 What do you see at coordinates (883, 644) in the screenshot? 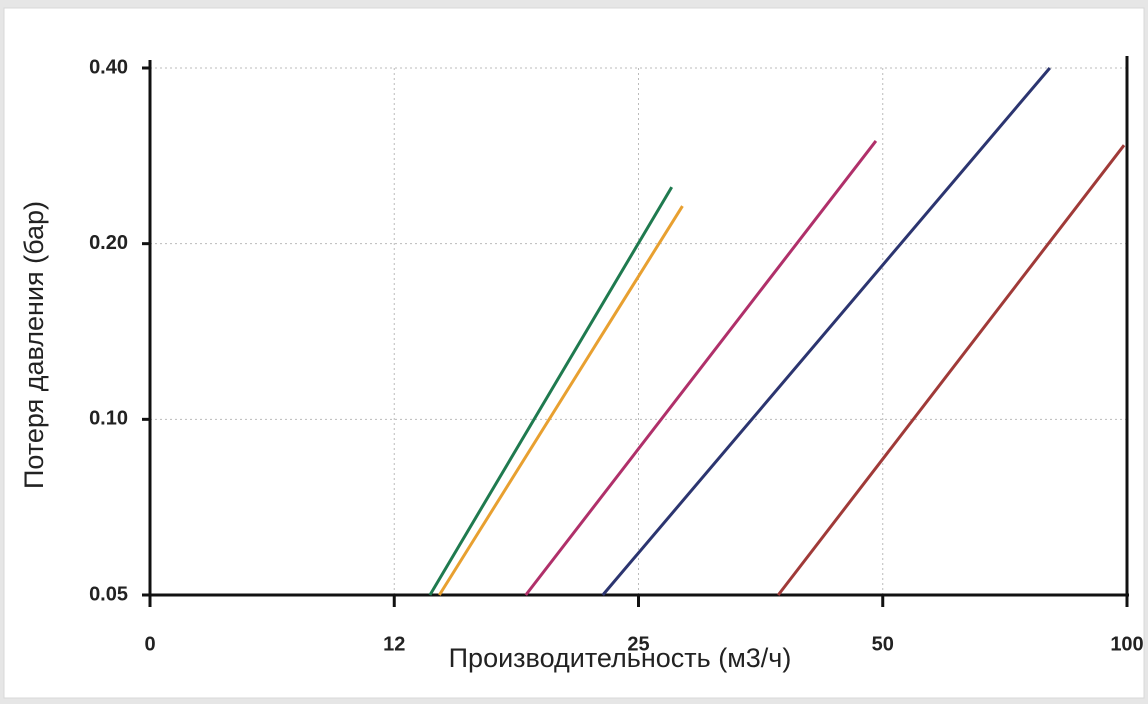
I see `x-tick-label: 50` at bounding box center [883, 644].